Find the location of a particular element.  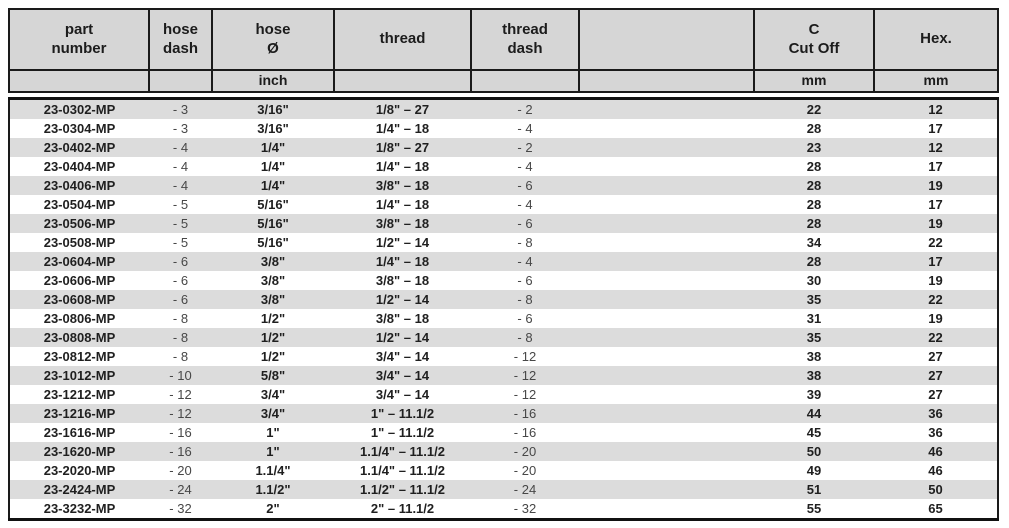

cell-part-number: 23-3232-MP is located at coordinates (79, 509).